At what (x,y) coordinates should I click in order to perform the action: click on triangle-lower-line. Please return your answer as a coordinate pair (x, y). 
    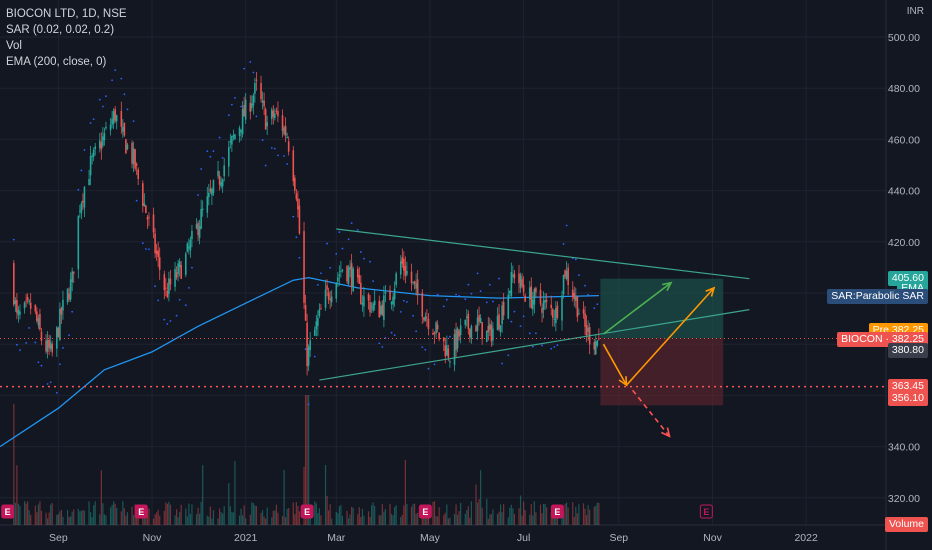
    Looking at the image, I should click on (534, 345).